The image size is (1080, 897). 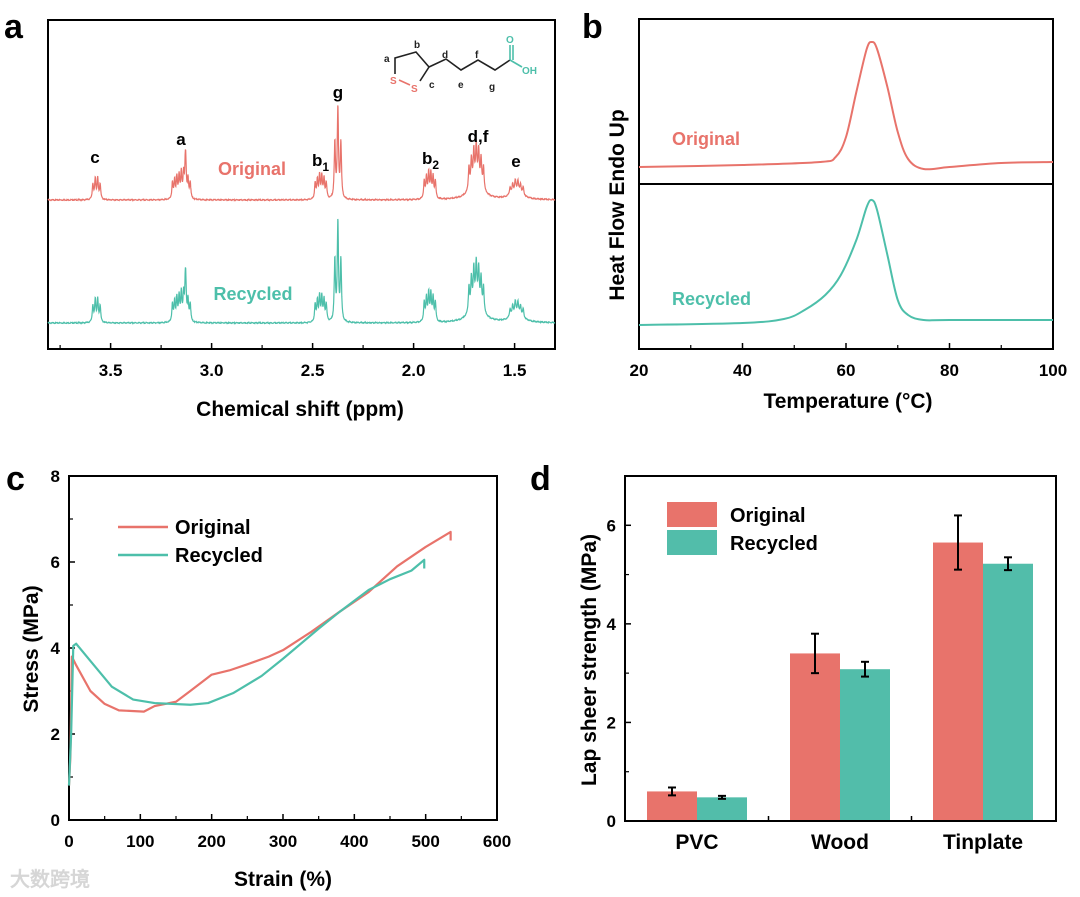 What do you see at coordinates (529, 71) in the screenshot?
I see `structure-label-hydroxyl: OH` at bounding box center [529, 71].